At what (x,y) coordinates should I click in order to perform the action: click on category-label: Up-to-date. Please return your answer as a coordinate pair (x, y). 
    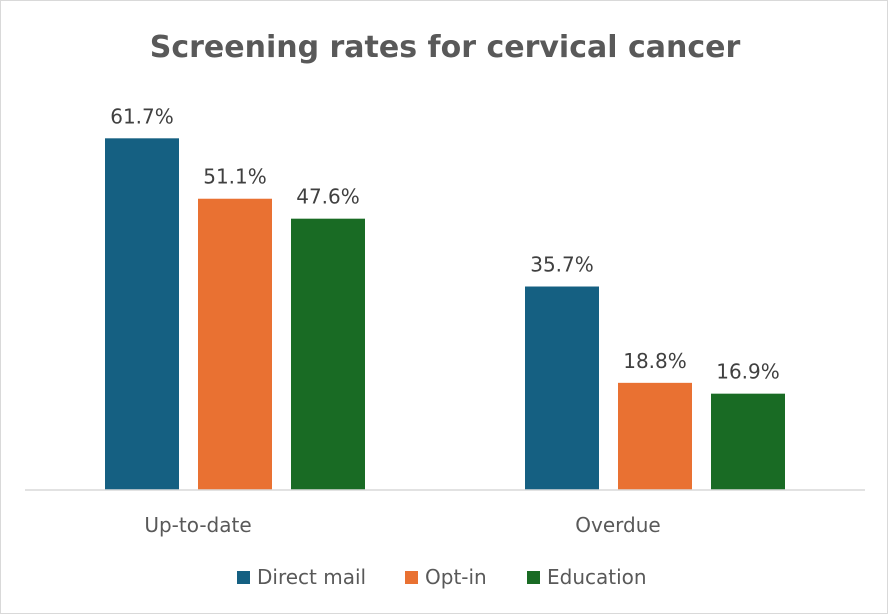
    Looking at the image, I should click on (197, 525).